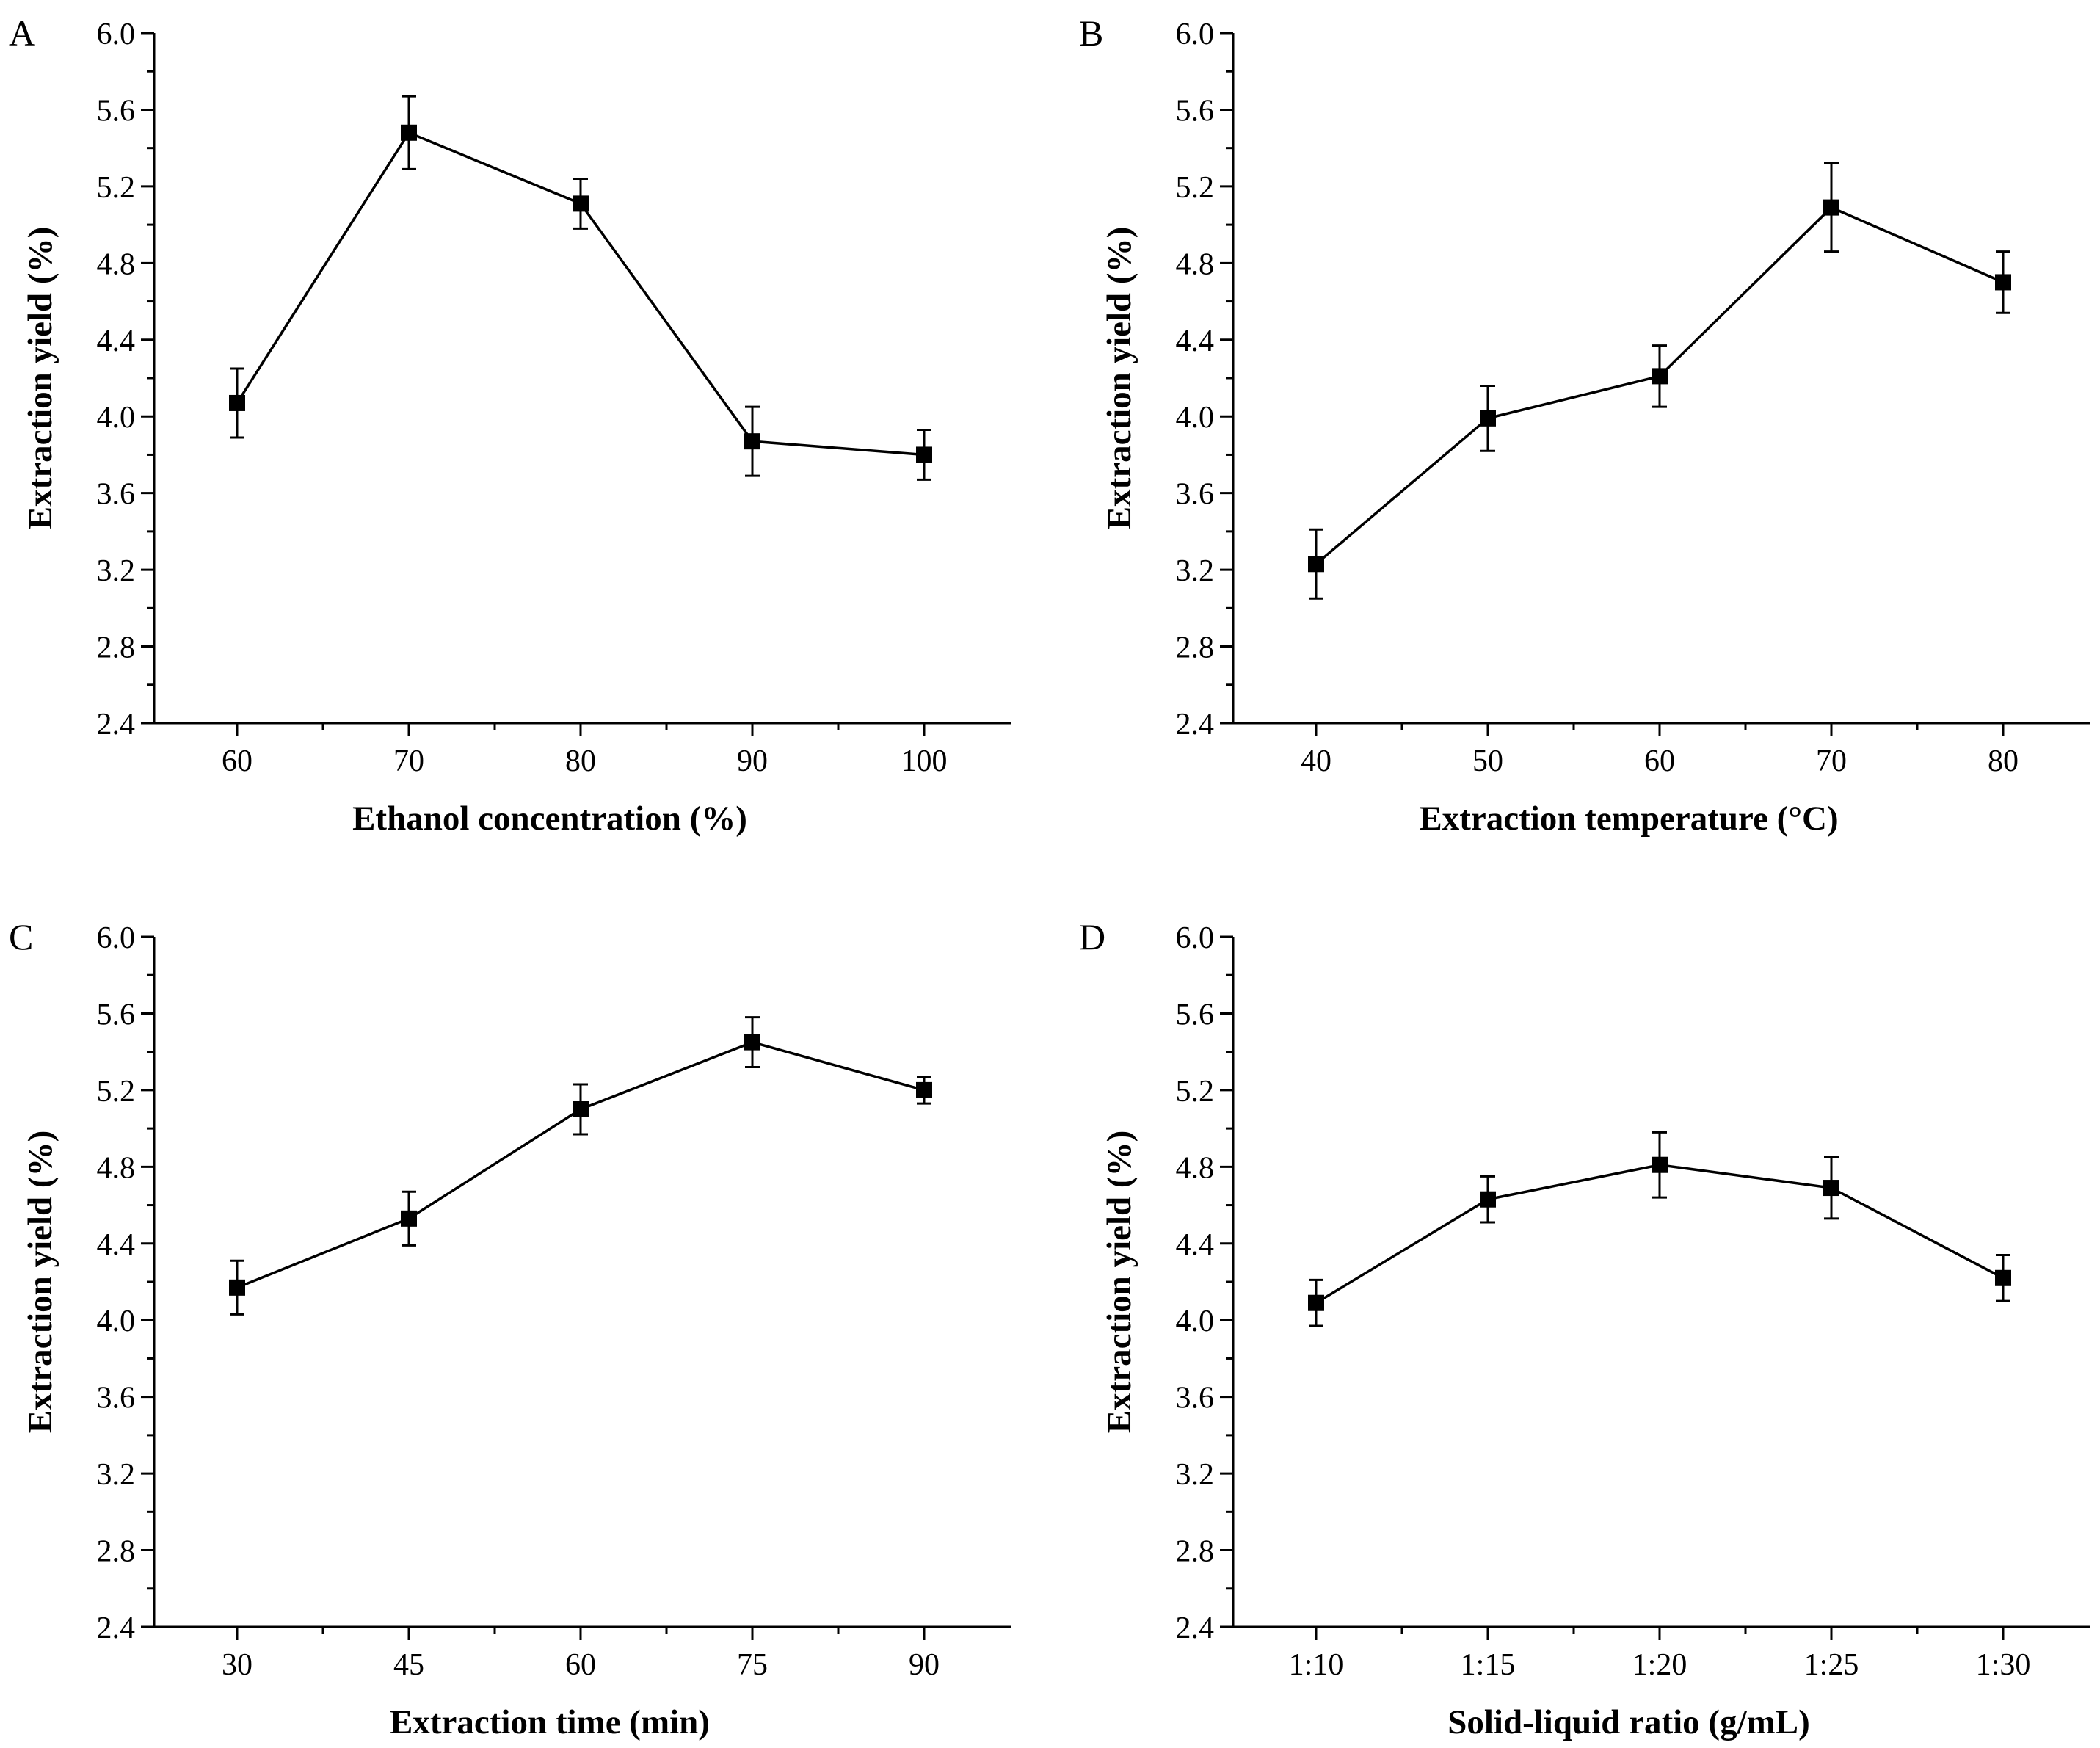 This screenshot has height=1748, width=2100. I want to click on x-tick-label: 40, so click(1316, 761).